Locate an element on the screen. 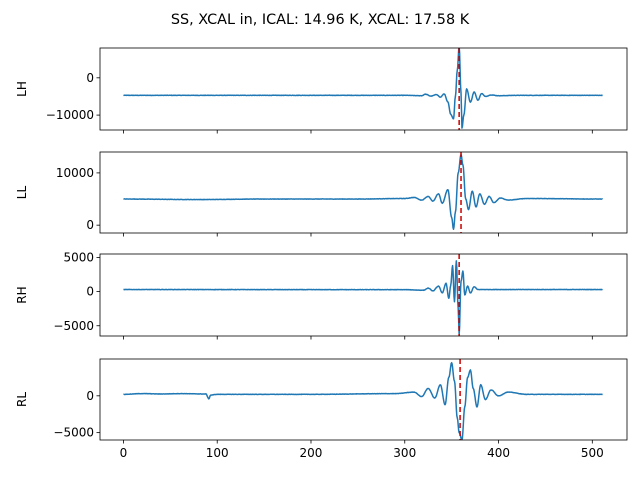 The height and width of the screenshot is (480, 640). signal-line-ll is located at coordinates (363, 191).